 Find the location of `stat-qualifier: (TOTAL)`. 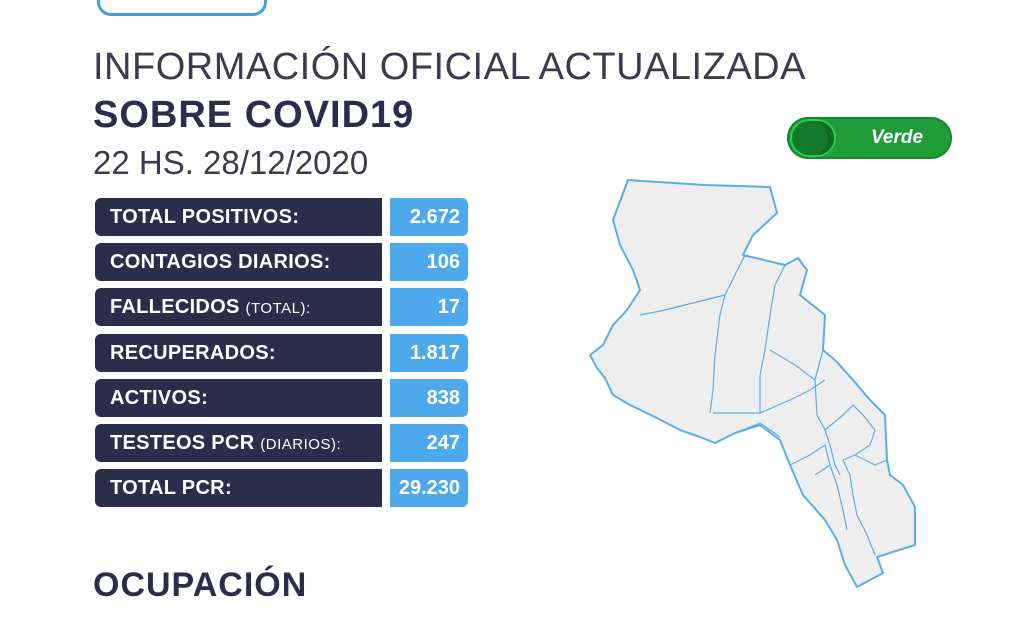

stat-qualifier: (TOTAL) is located at coordinates (275, 309).